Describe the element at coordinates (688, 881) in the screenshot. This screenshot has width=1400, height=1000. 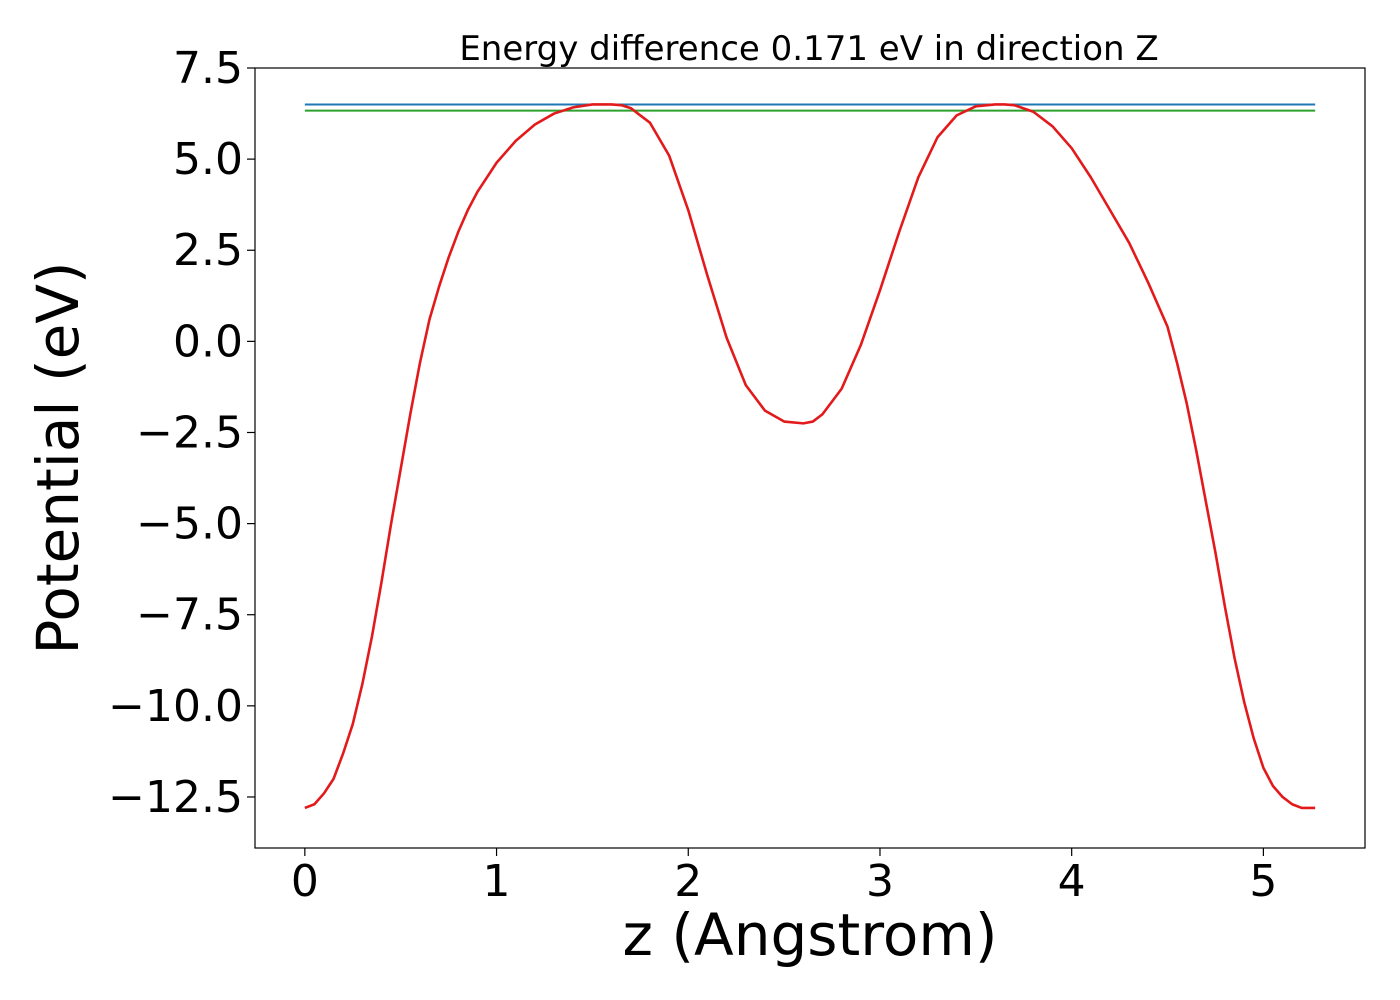
I see `x-tick-label: 2` at that location.